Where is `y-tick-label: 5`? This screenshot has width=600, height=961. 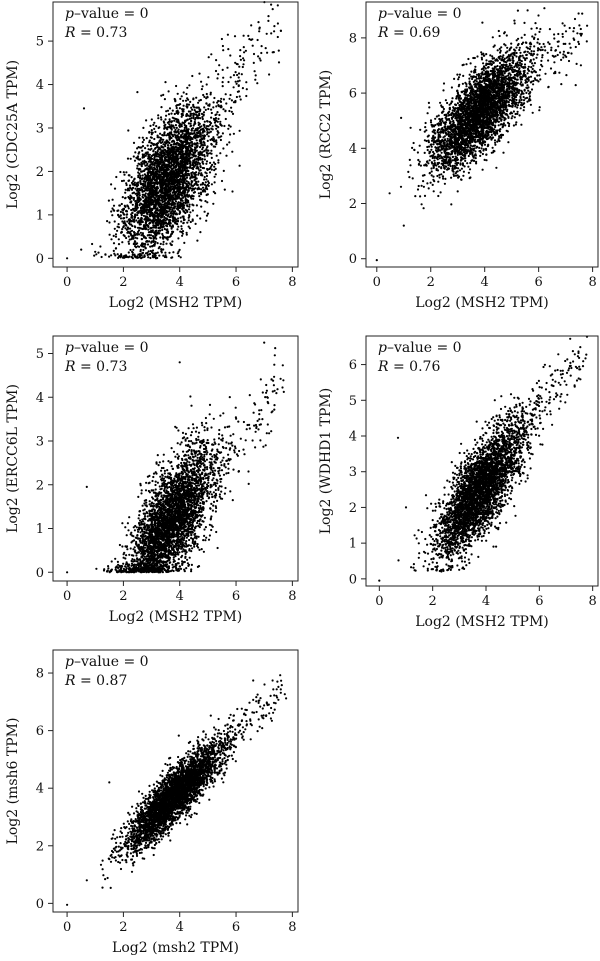 y-tick-label: 5 is located at coordinates (40, 42).